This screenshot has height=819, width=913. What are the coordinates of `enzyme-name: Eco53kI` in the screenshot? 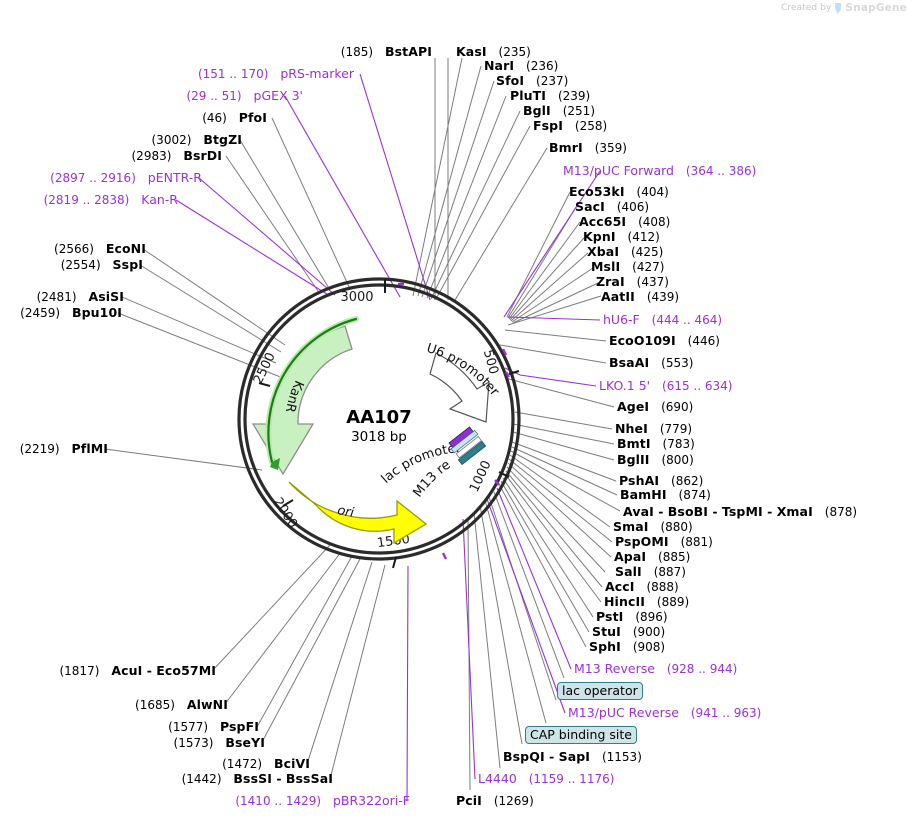 It's located at (597, 191).